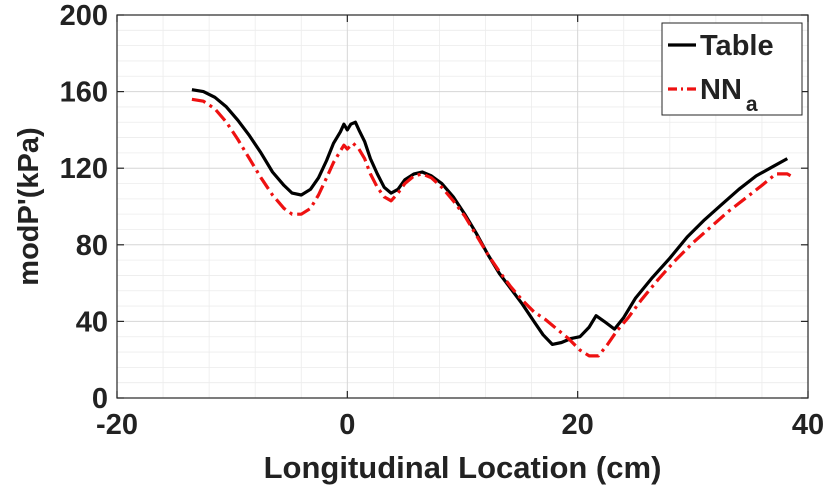 The width and height of the screenshot is (830, 493). Describe the element at coordinates (29, 206) in the screenshot. I see `y-axis-label: modP'(kPa)` at that location.